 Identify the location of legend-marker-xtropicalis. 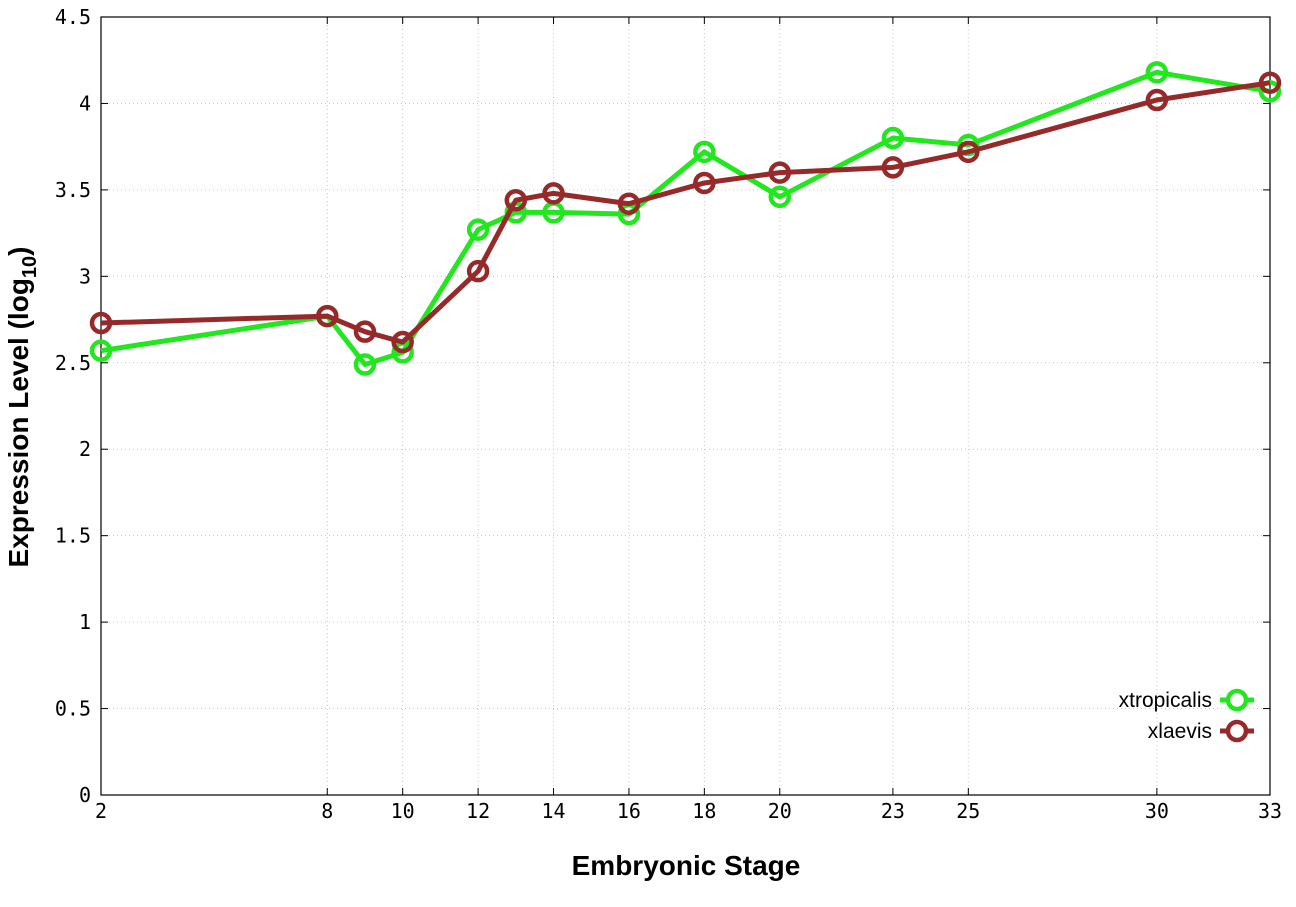
(1237, 700).